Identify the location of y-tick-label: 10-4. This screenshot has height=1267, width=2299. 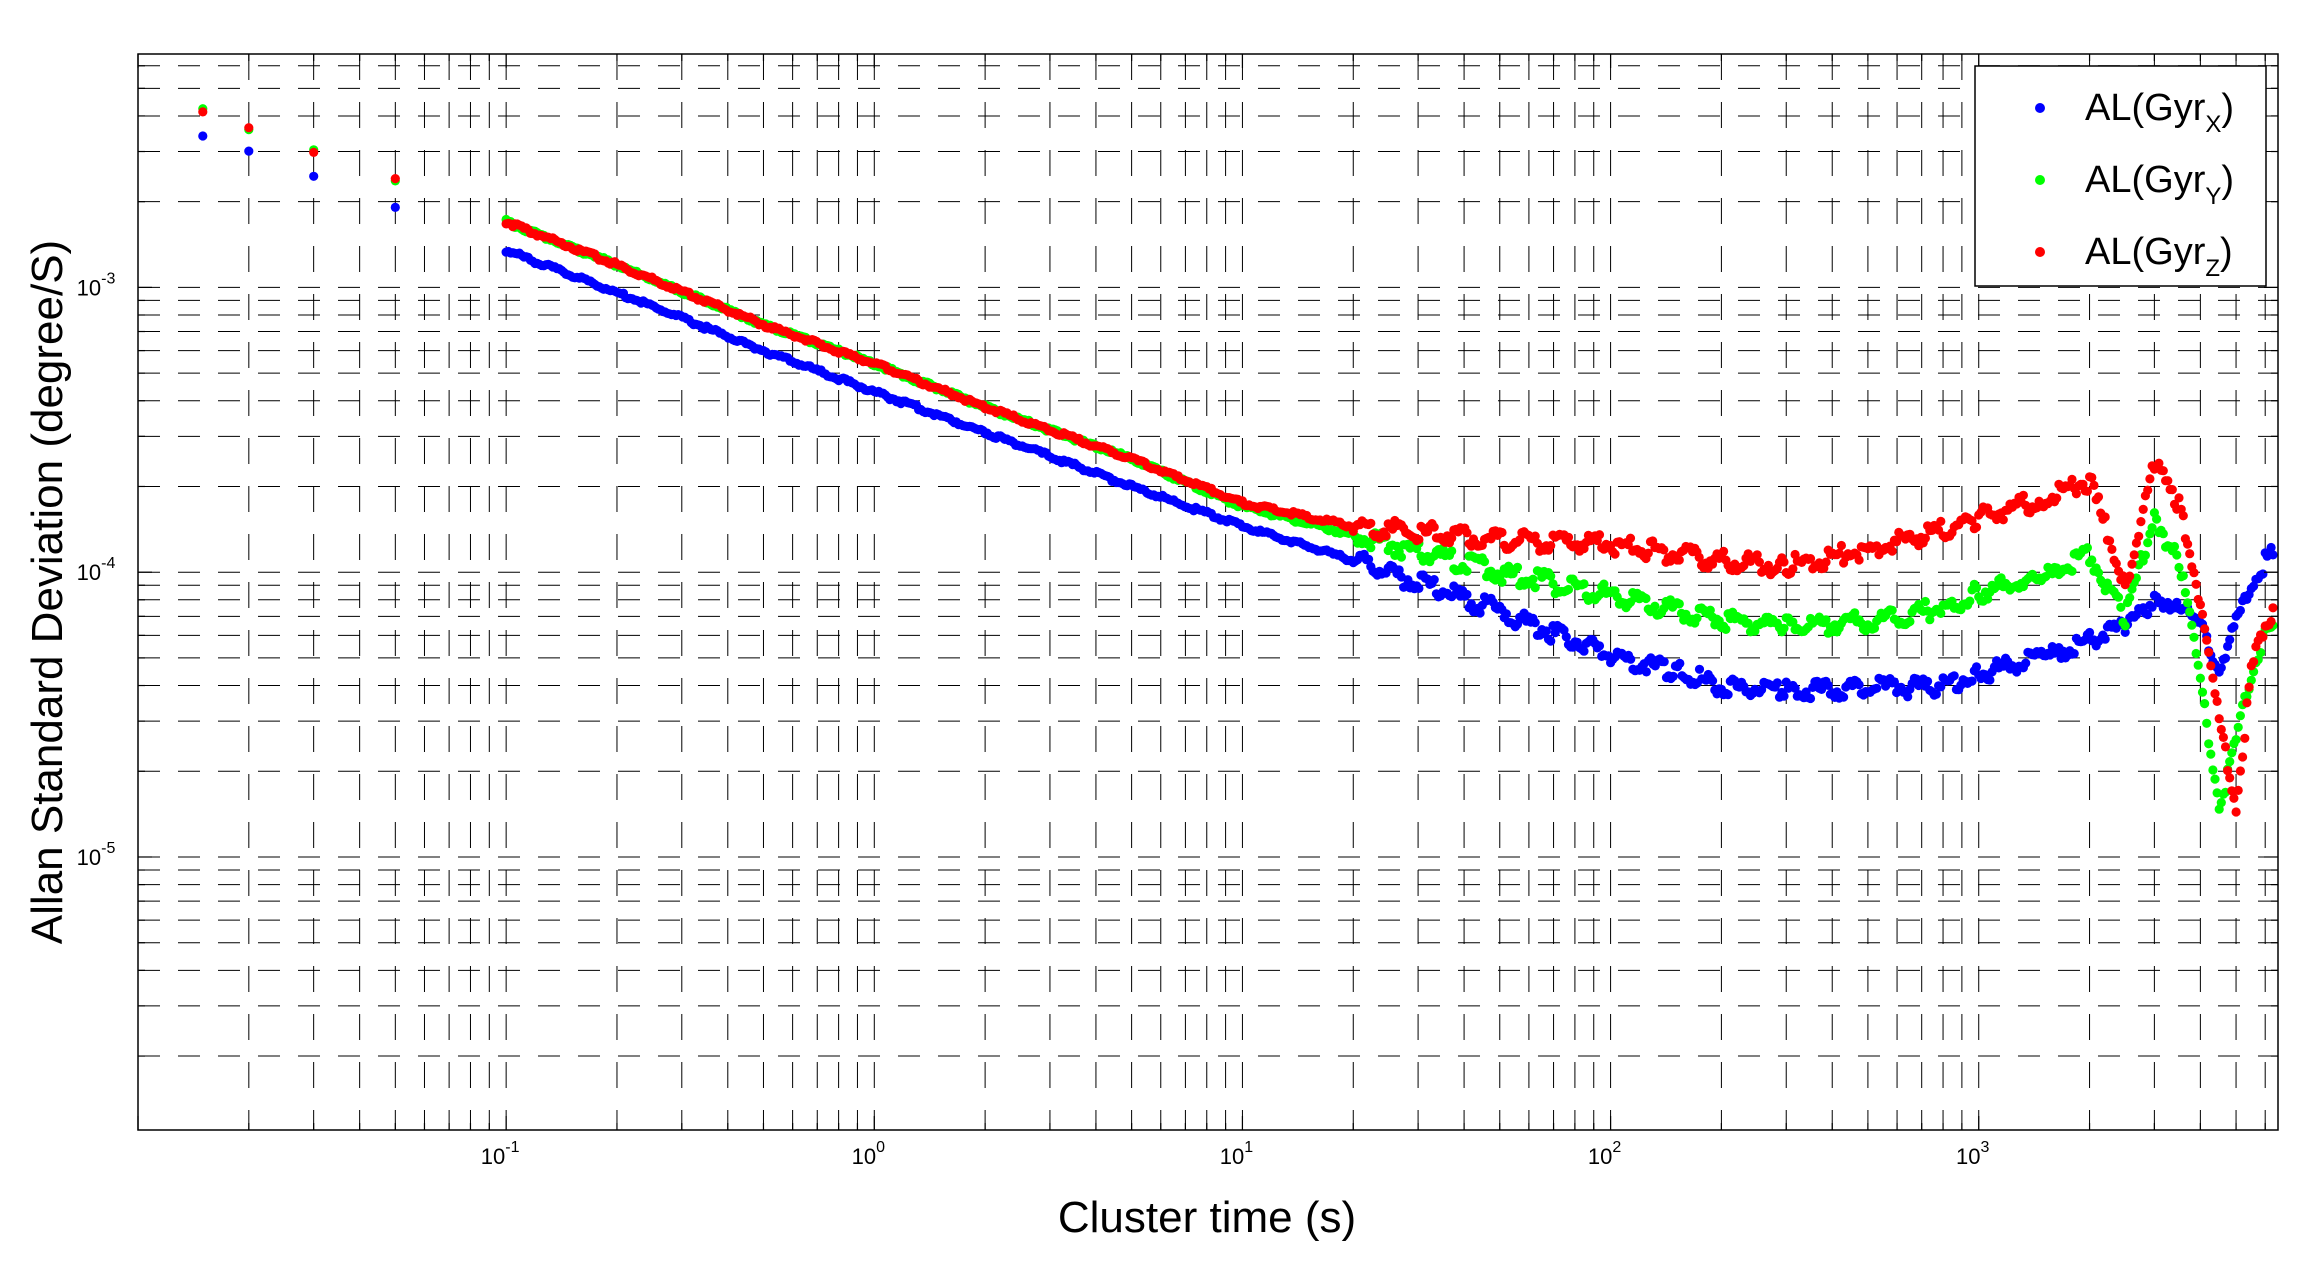
(96, 570).